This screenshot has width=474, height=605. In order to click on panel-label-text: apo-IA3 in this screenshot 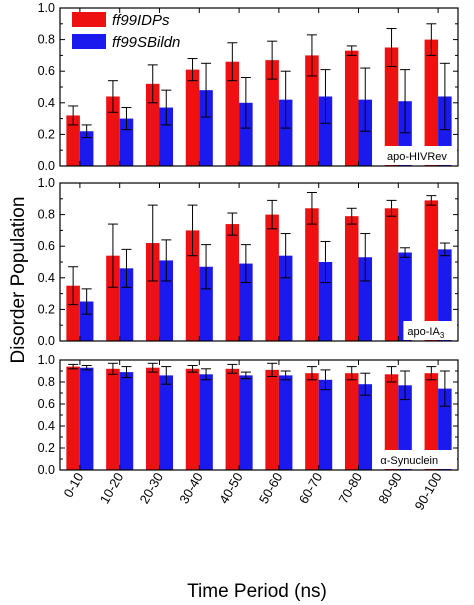, I will do `click(425, 333)`.